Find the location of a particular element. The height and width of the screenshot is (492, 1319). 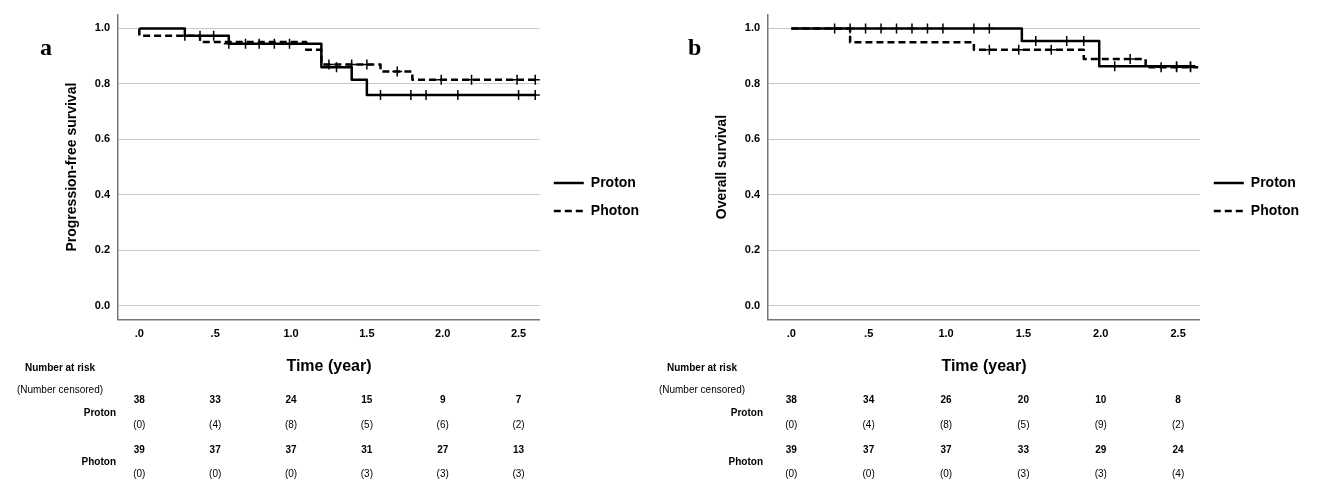

text: 20 is located at coordinates (1023, 399).